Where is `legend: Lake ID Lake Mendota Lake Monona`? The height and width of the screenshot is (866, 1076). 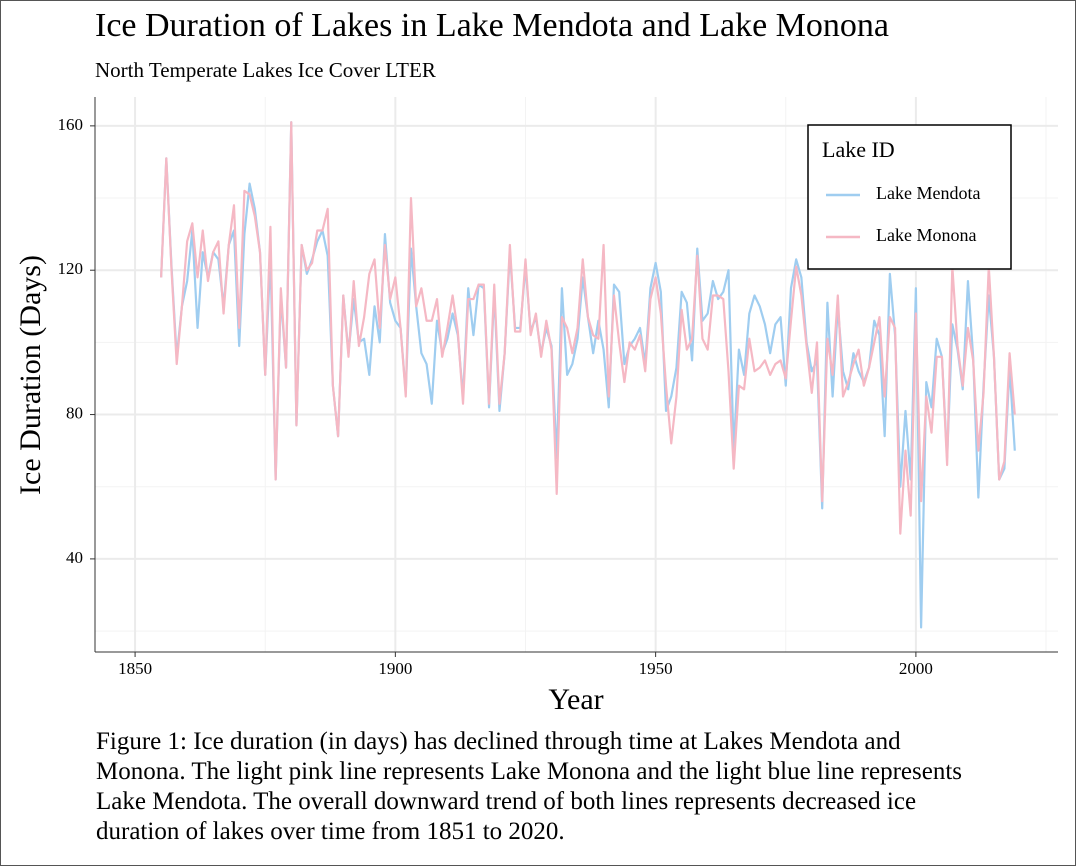
legend: Lake ID Lake Mendota Lake Monona is located at coordinates (909, 197).